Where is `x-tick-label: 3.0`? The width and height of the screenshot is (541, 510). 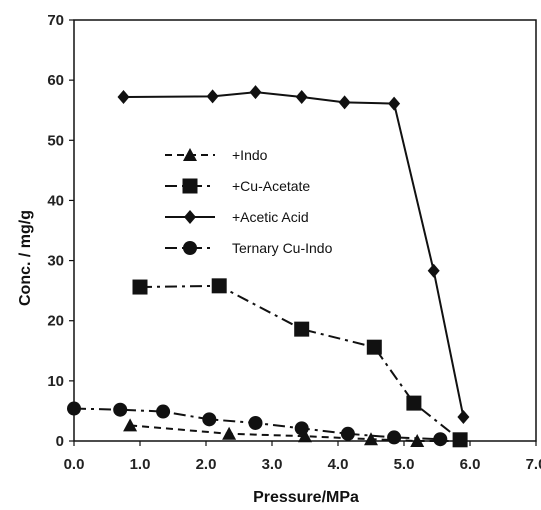 x-tick-label: 3.0 is located at coordinates (272, 464).